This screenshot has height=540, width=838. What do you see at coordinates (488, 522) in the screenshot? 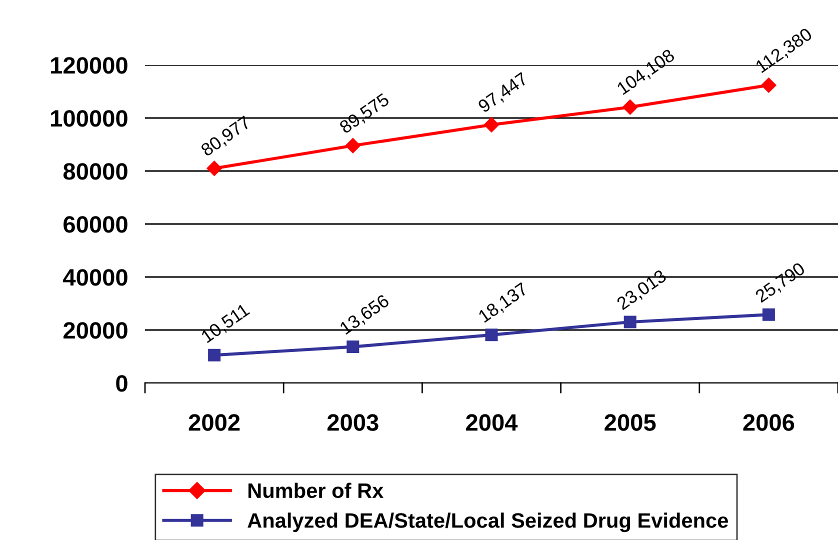
I see `legend-label: Analyzed DEA/State/Local Seized Drug Evidence` at bounding box center [488, 522].